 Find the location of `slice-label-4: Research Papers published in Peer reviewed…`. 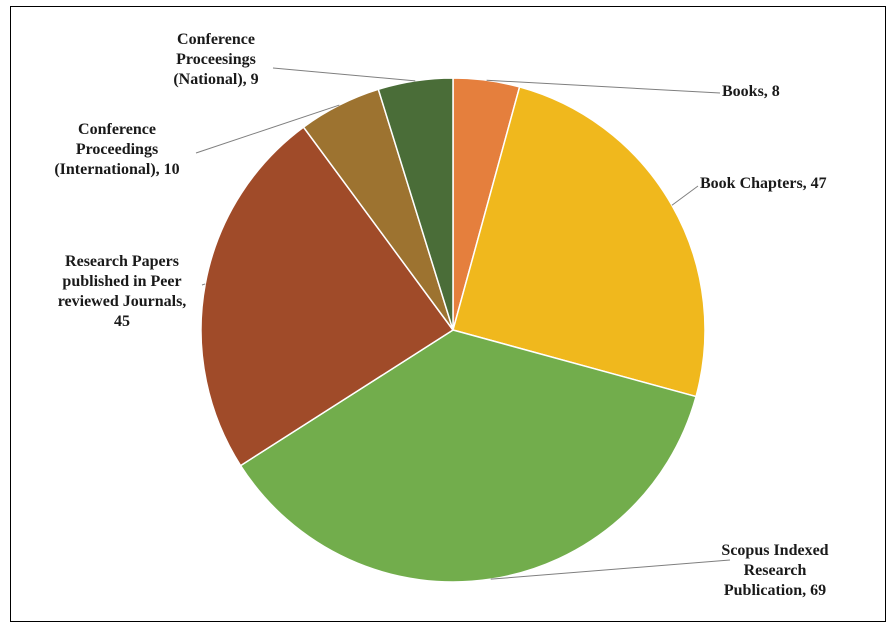

slice-label-4: Research Papers published in Peer reviewed… is located at coordinates (122, 291).